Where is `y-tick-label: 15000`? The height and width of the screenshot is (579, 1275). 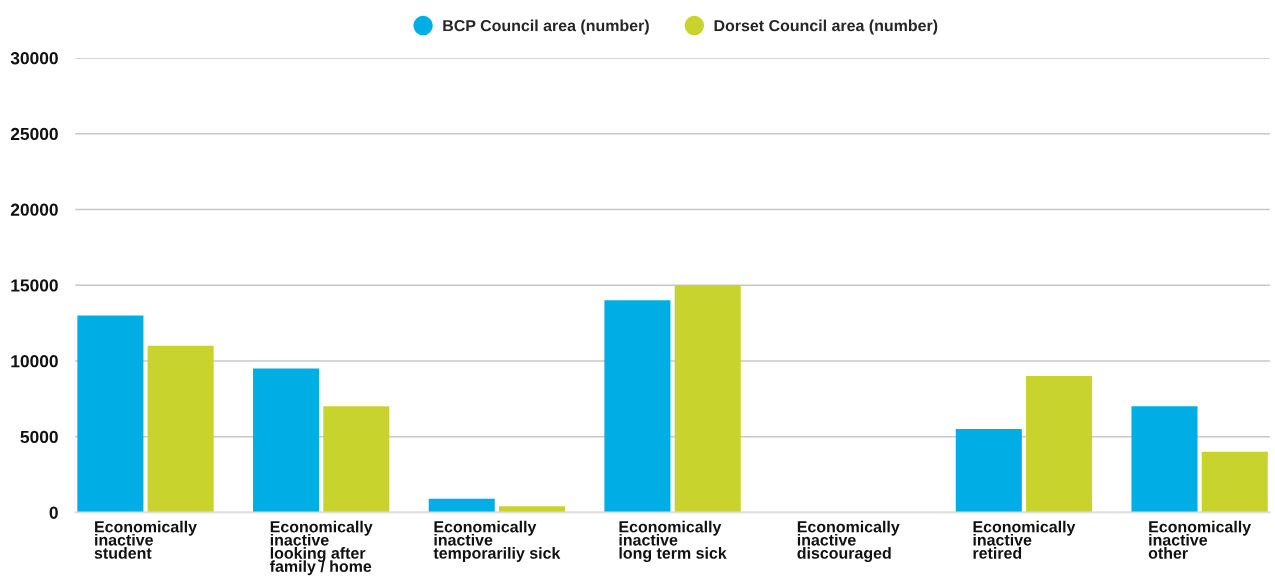 y-tick-label: 15000 is located at coordinates (34, 285).